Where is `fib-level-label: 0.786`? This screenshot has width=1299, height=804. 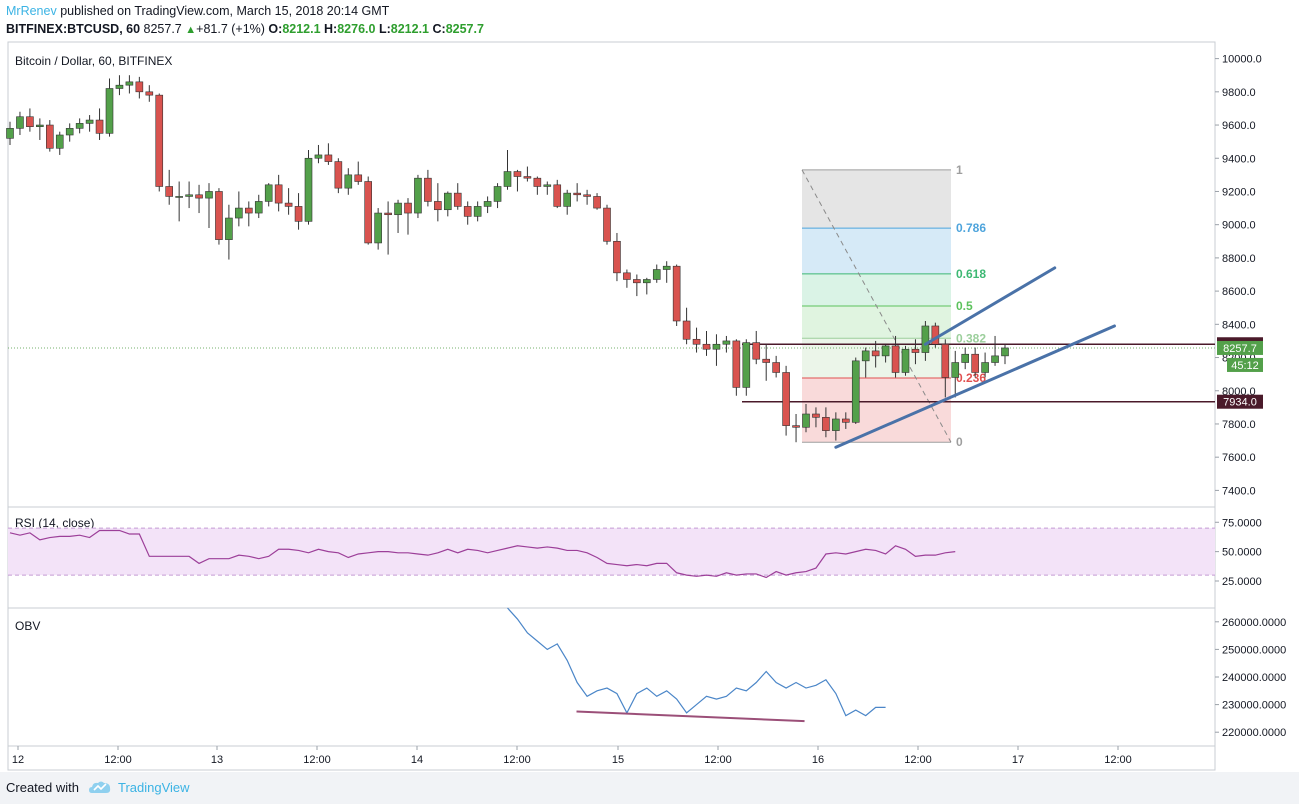
fib-level-label: 0.786 is located at coordinates (971, 228).